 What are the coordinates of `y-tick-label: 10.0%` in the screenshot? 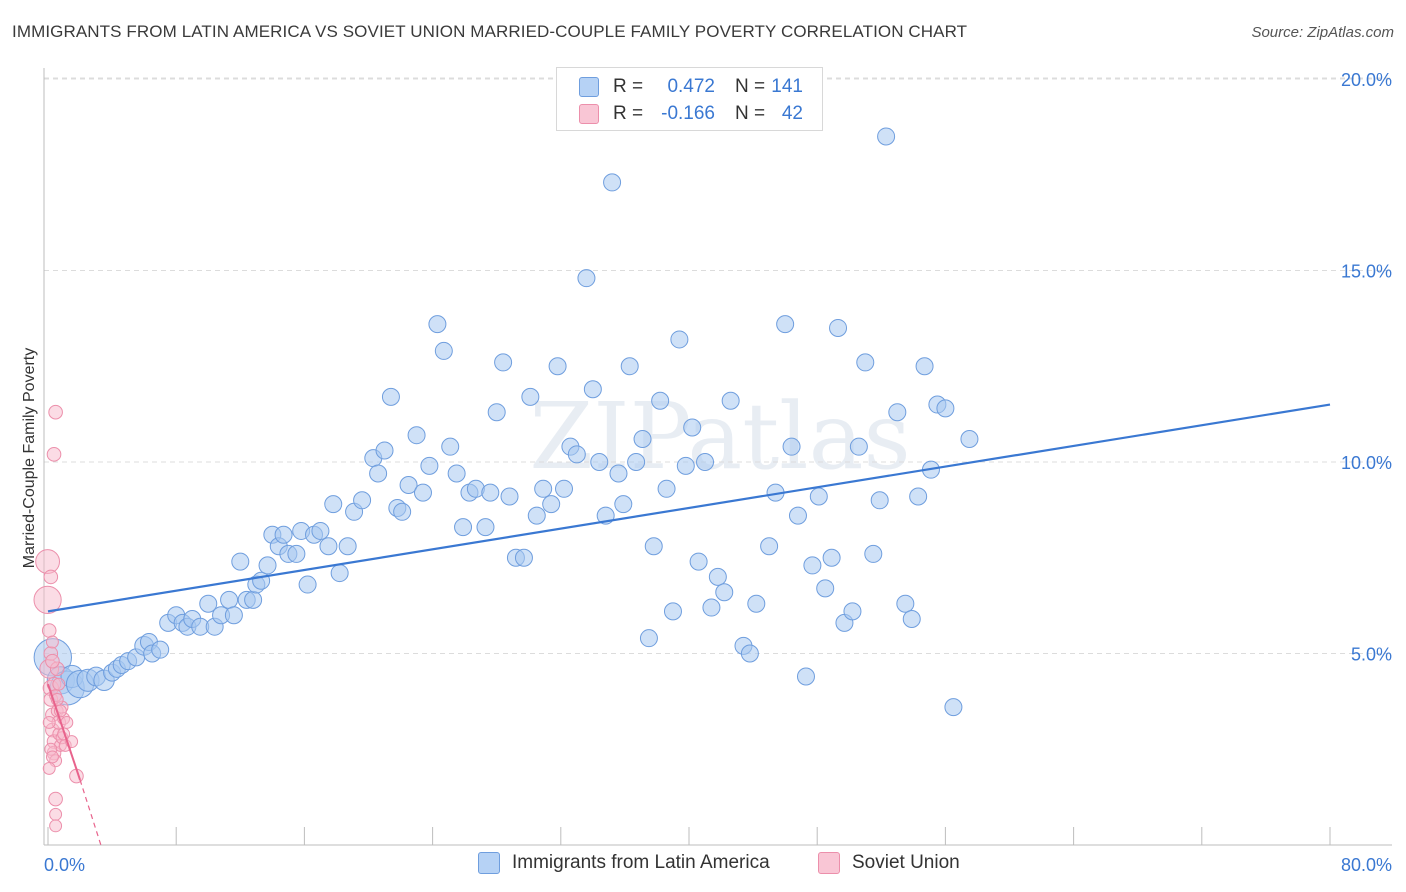 It's located at (1366, 463).